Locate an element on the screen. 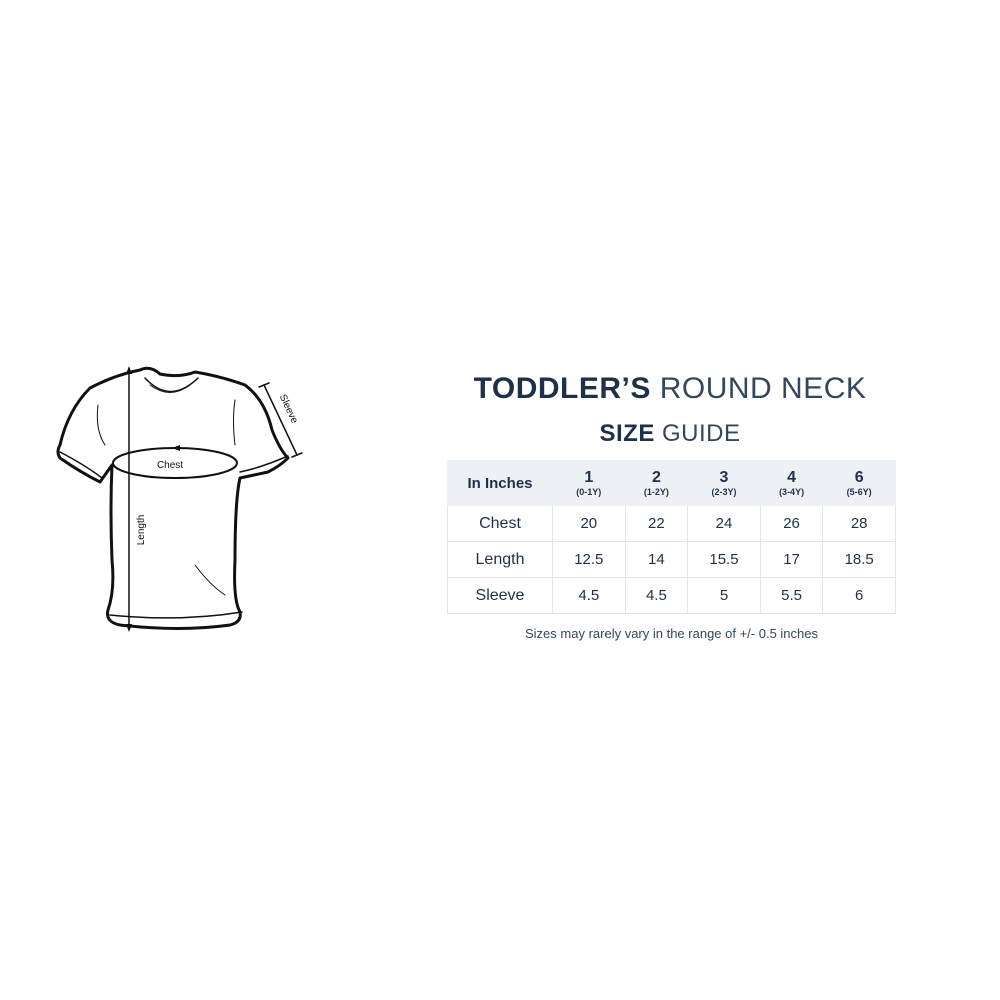 Image resolution: width=1000 pixels, height=1000 pixels. size-age: (2-3Y) is located at coordinates (724, 491).